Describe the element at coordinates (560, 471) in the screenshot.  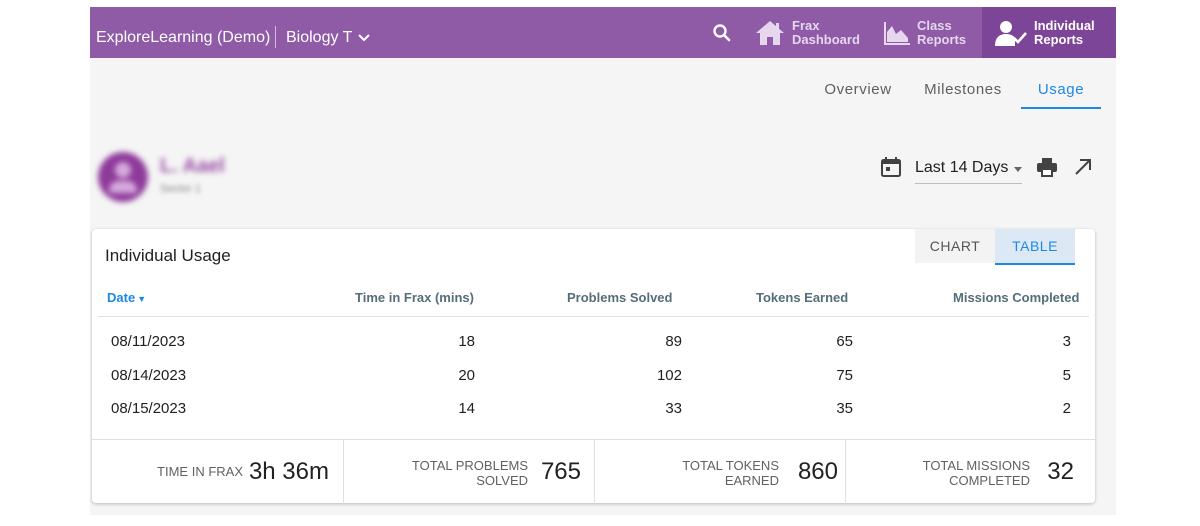
I see `summary-problems-value: 765` at that location.